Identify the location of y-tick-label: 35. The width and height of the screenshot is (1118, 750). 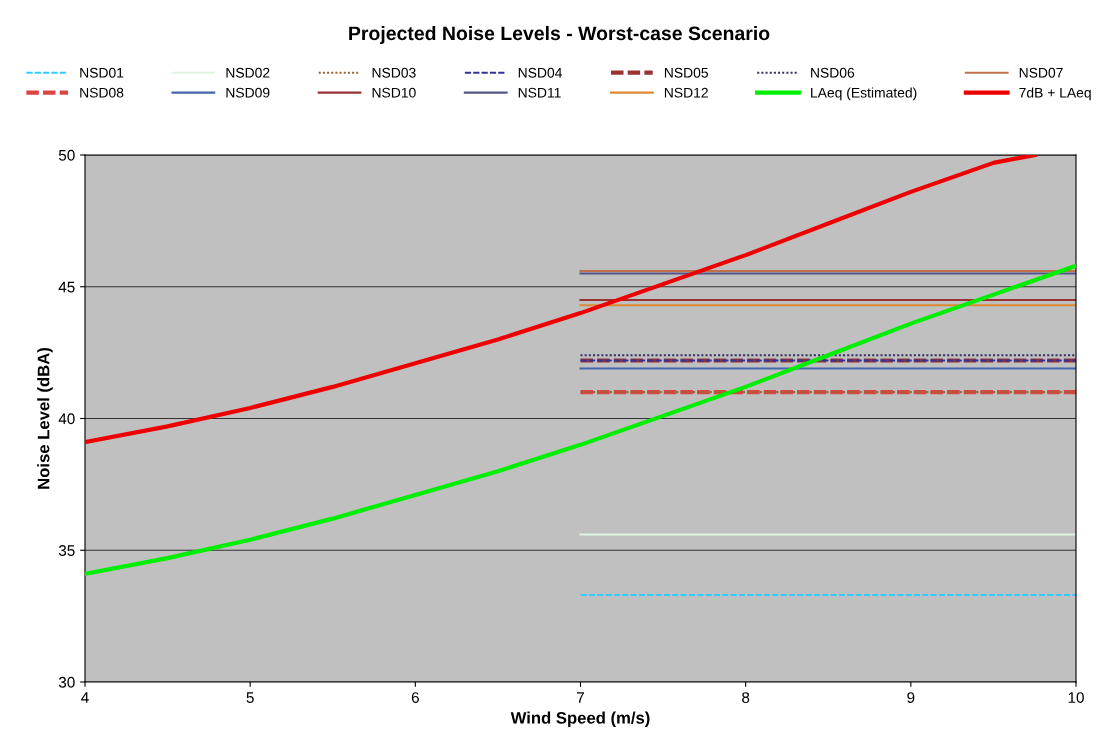
(66, 550).